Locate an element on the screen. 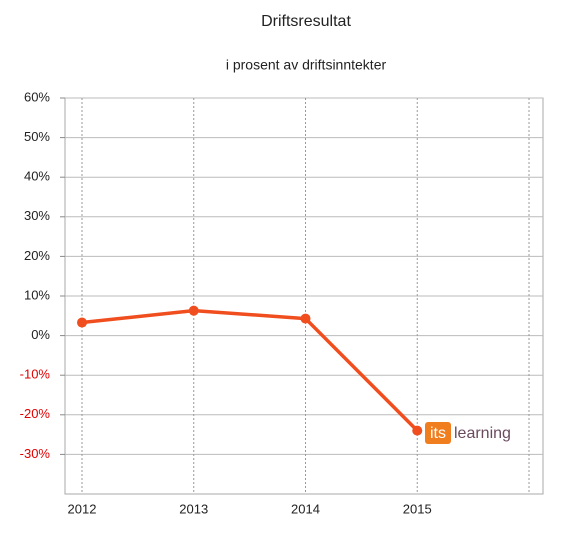  y-tick-label: -20% is located at coordinates (35, 413).